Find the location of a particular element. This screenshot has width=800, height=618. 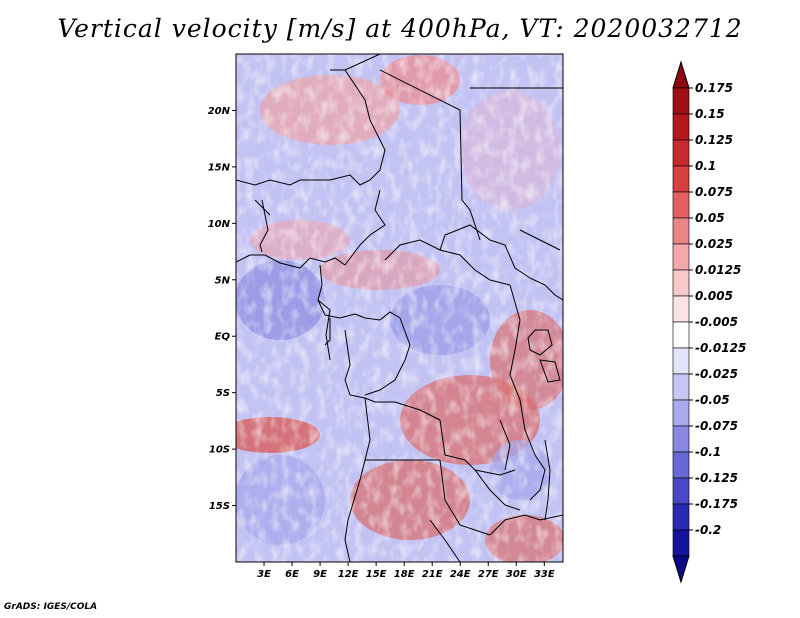

colorbar-label: 0.1 is located at coordinates (705, 166).